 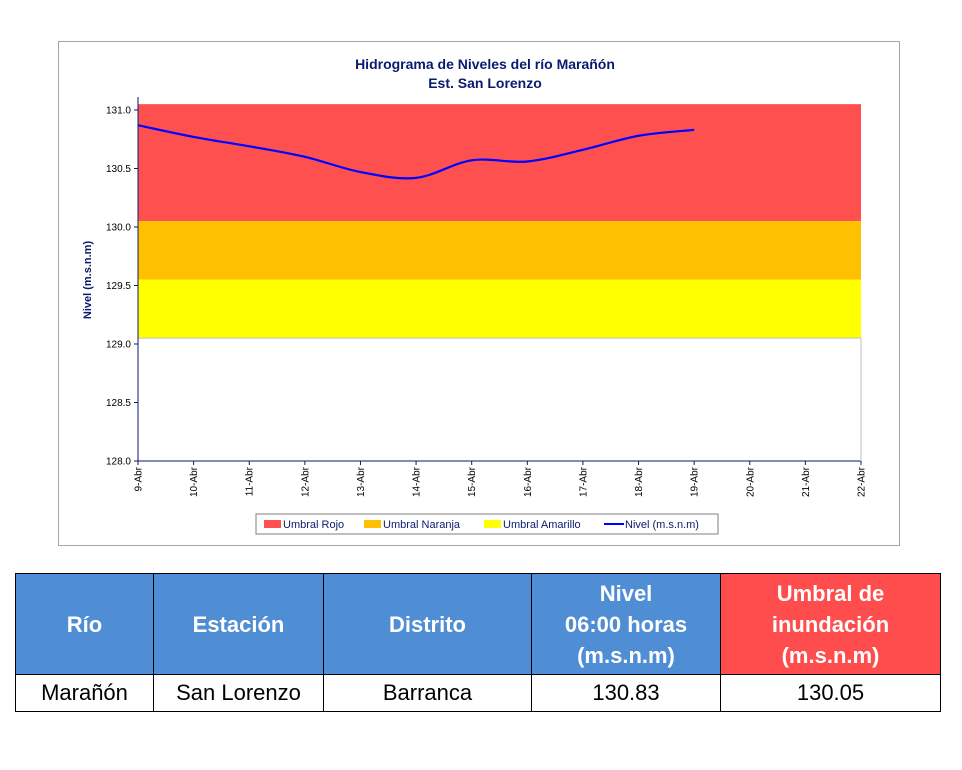 I want to click on x-tick-label: 12-Abr, so click(x=305, y=481).